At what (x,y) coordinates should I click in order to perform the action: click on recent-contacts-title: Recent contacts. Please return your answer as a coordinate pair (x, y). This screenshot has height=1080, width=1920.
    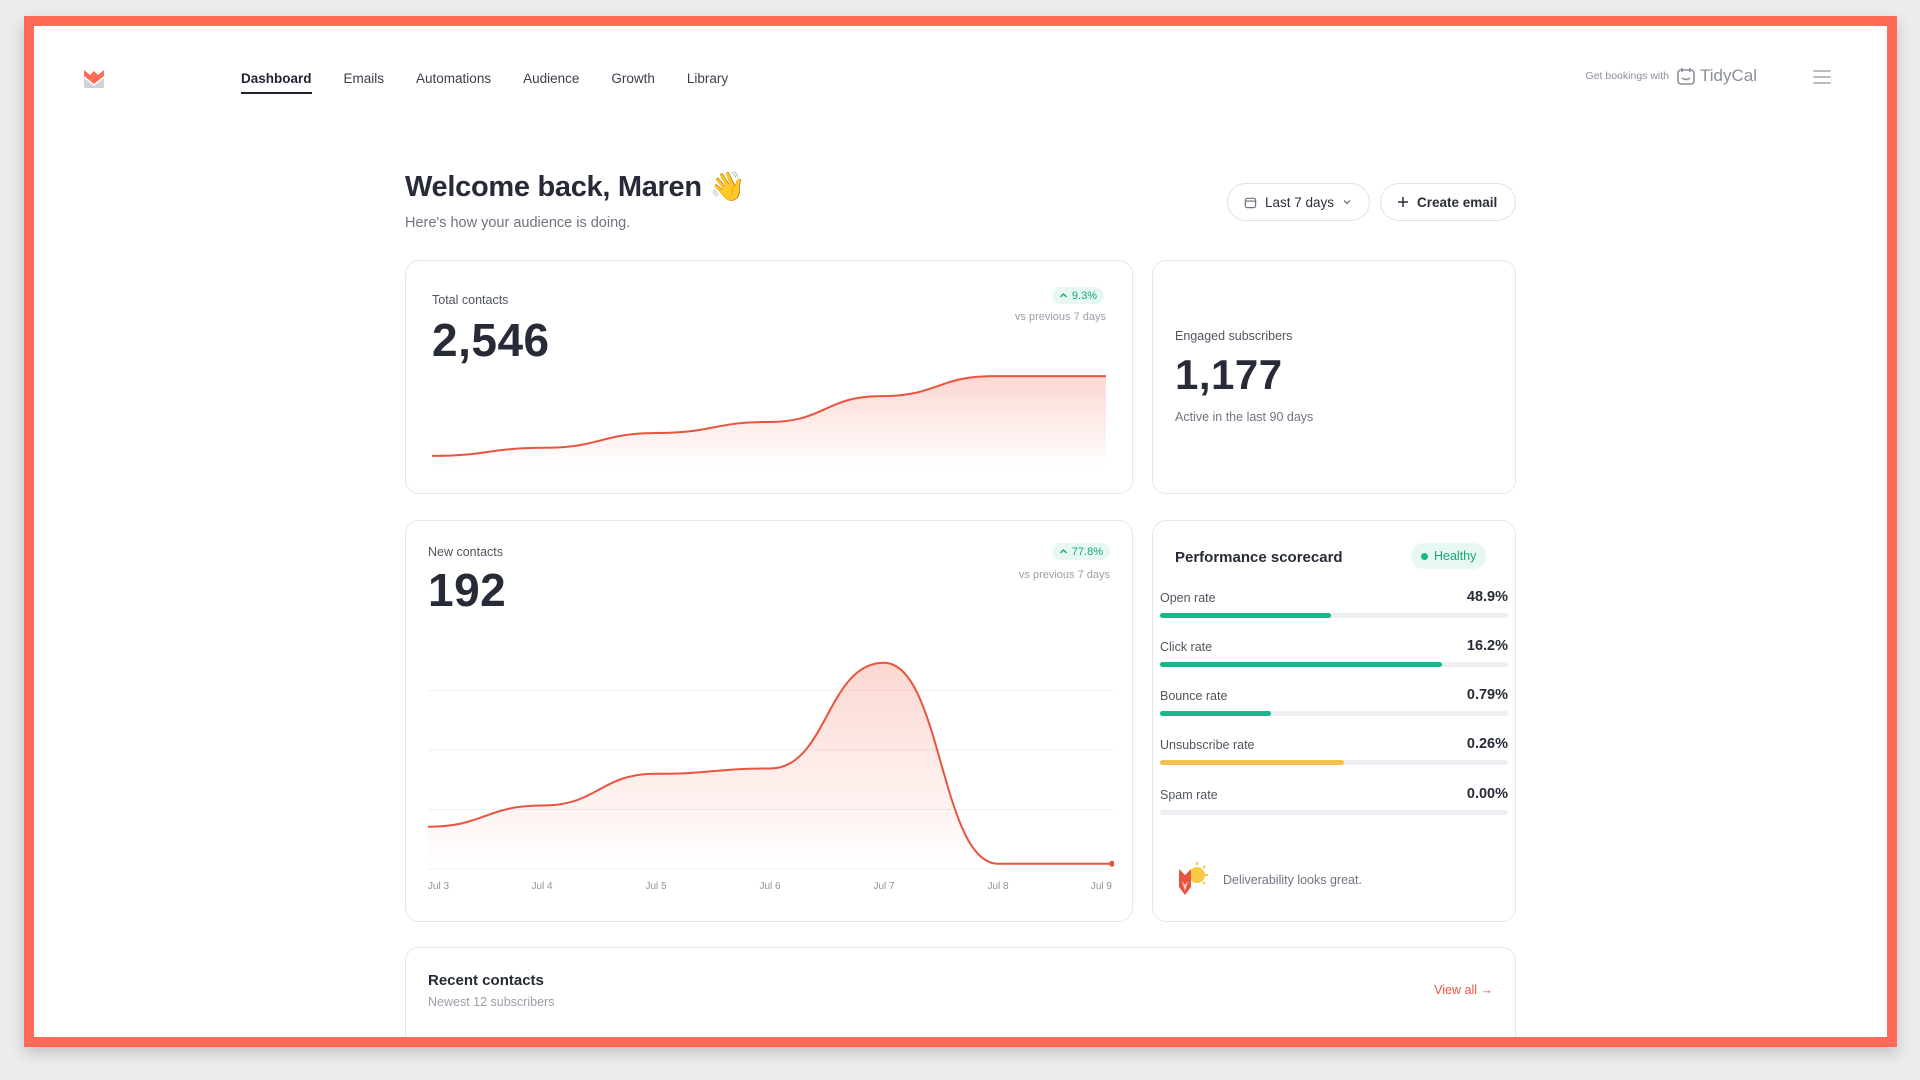
    Looking at the image, I should click on (486, 980).